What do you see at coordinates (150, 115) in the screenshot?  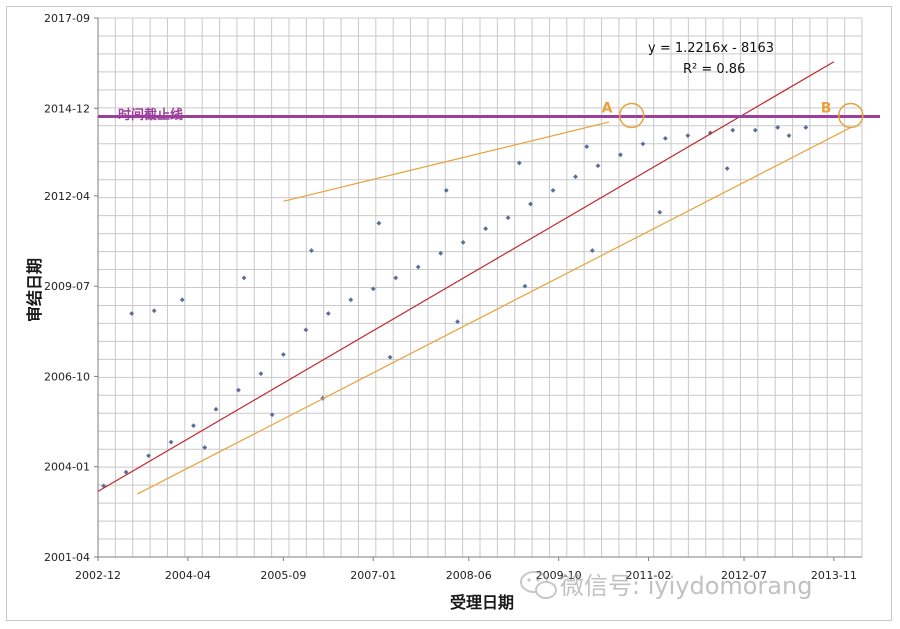 I see `cutoff-label: 时间截止线` at bounding box center [150, 115].